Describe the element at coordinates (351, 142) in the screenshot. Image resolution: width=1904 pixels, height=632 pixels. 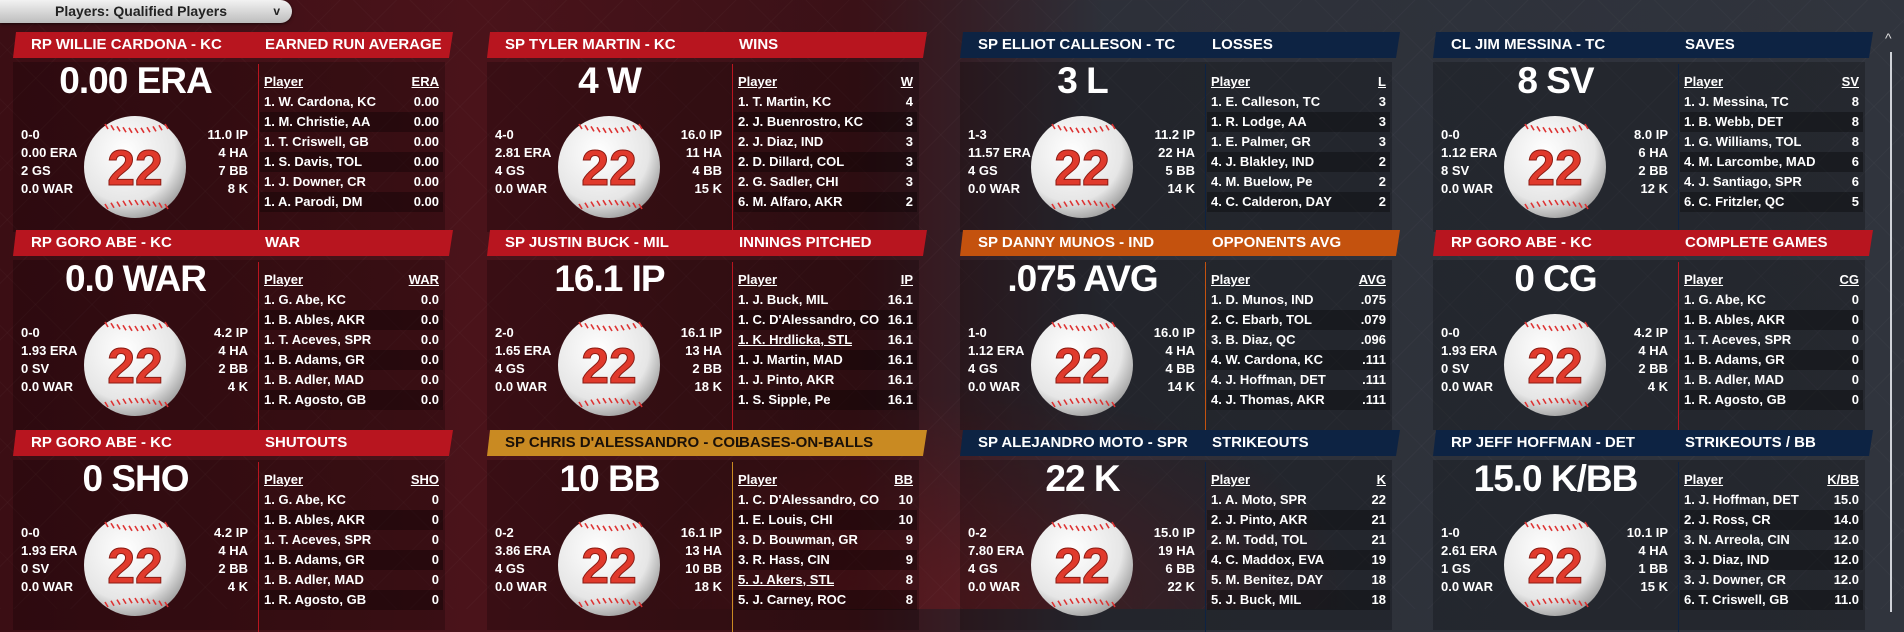
I see `table-row: 1. T. Criswell, GB 0.00` at that location.